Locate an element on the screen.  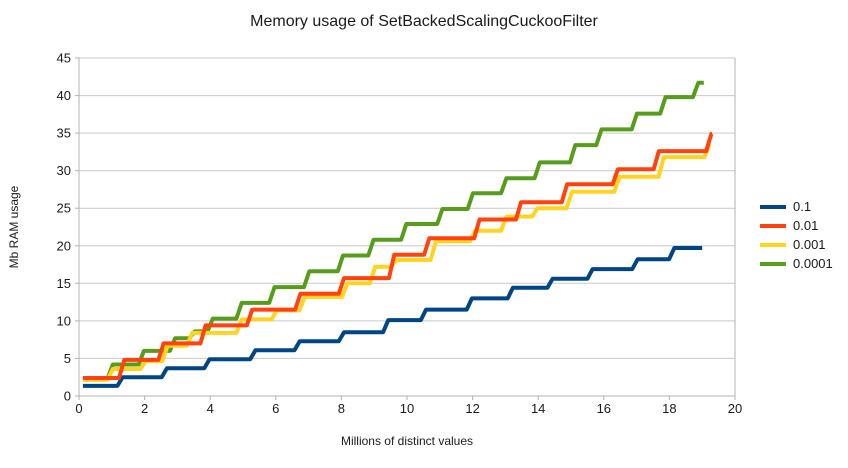
y-tick-label-40: 40 is located at coordinates (64, 95).